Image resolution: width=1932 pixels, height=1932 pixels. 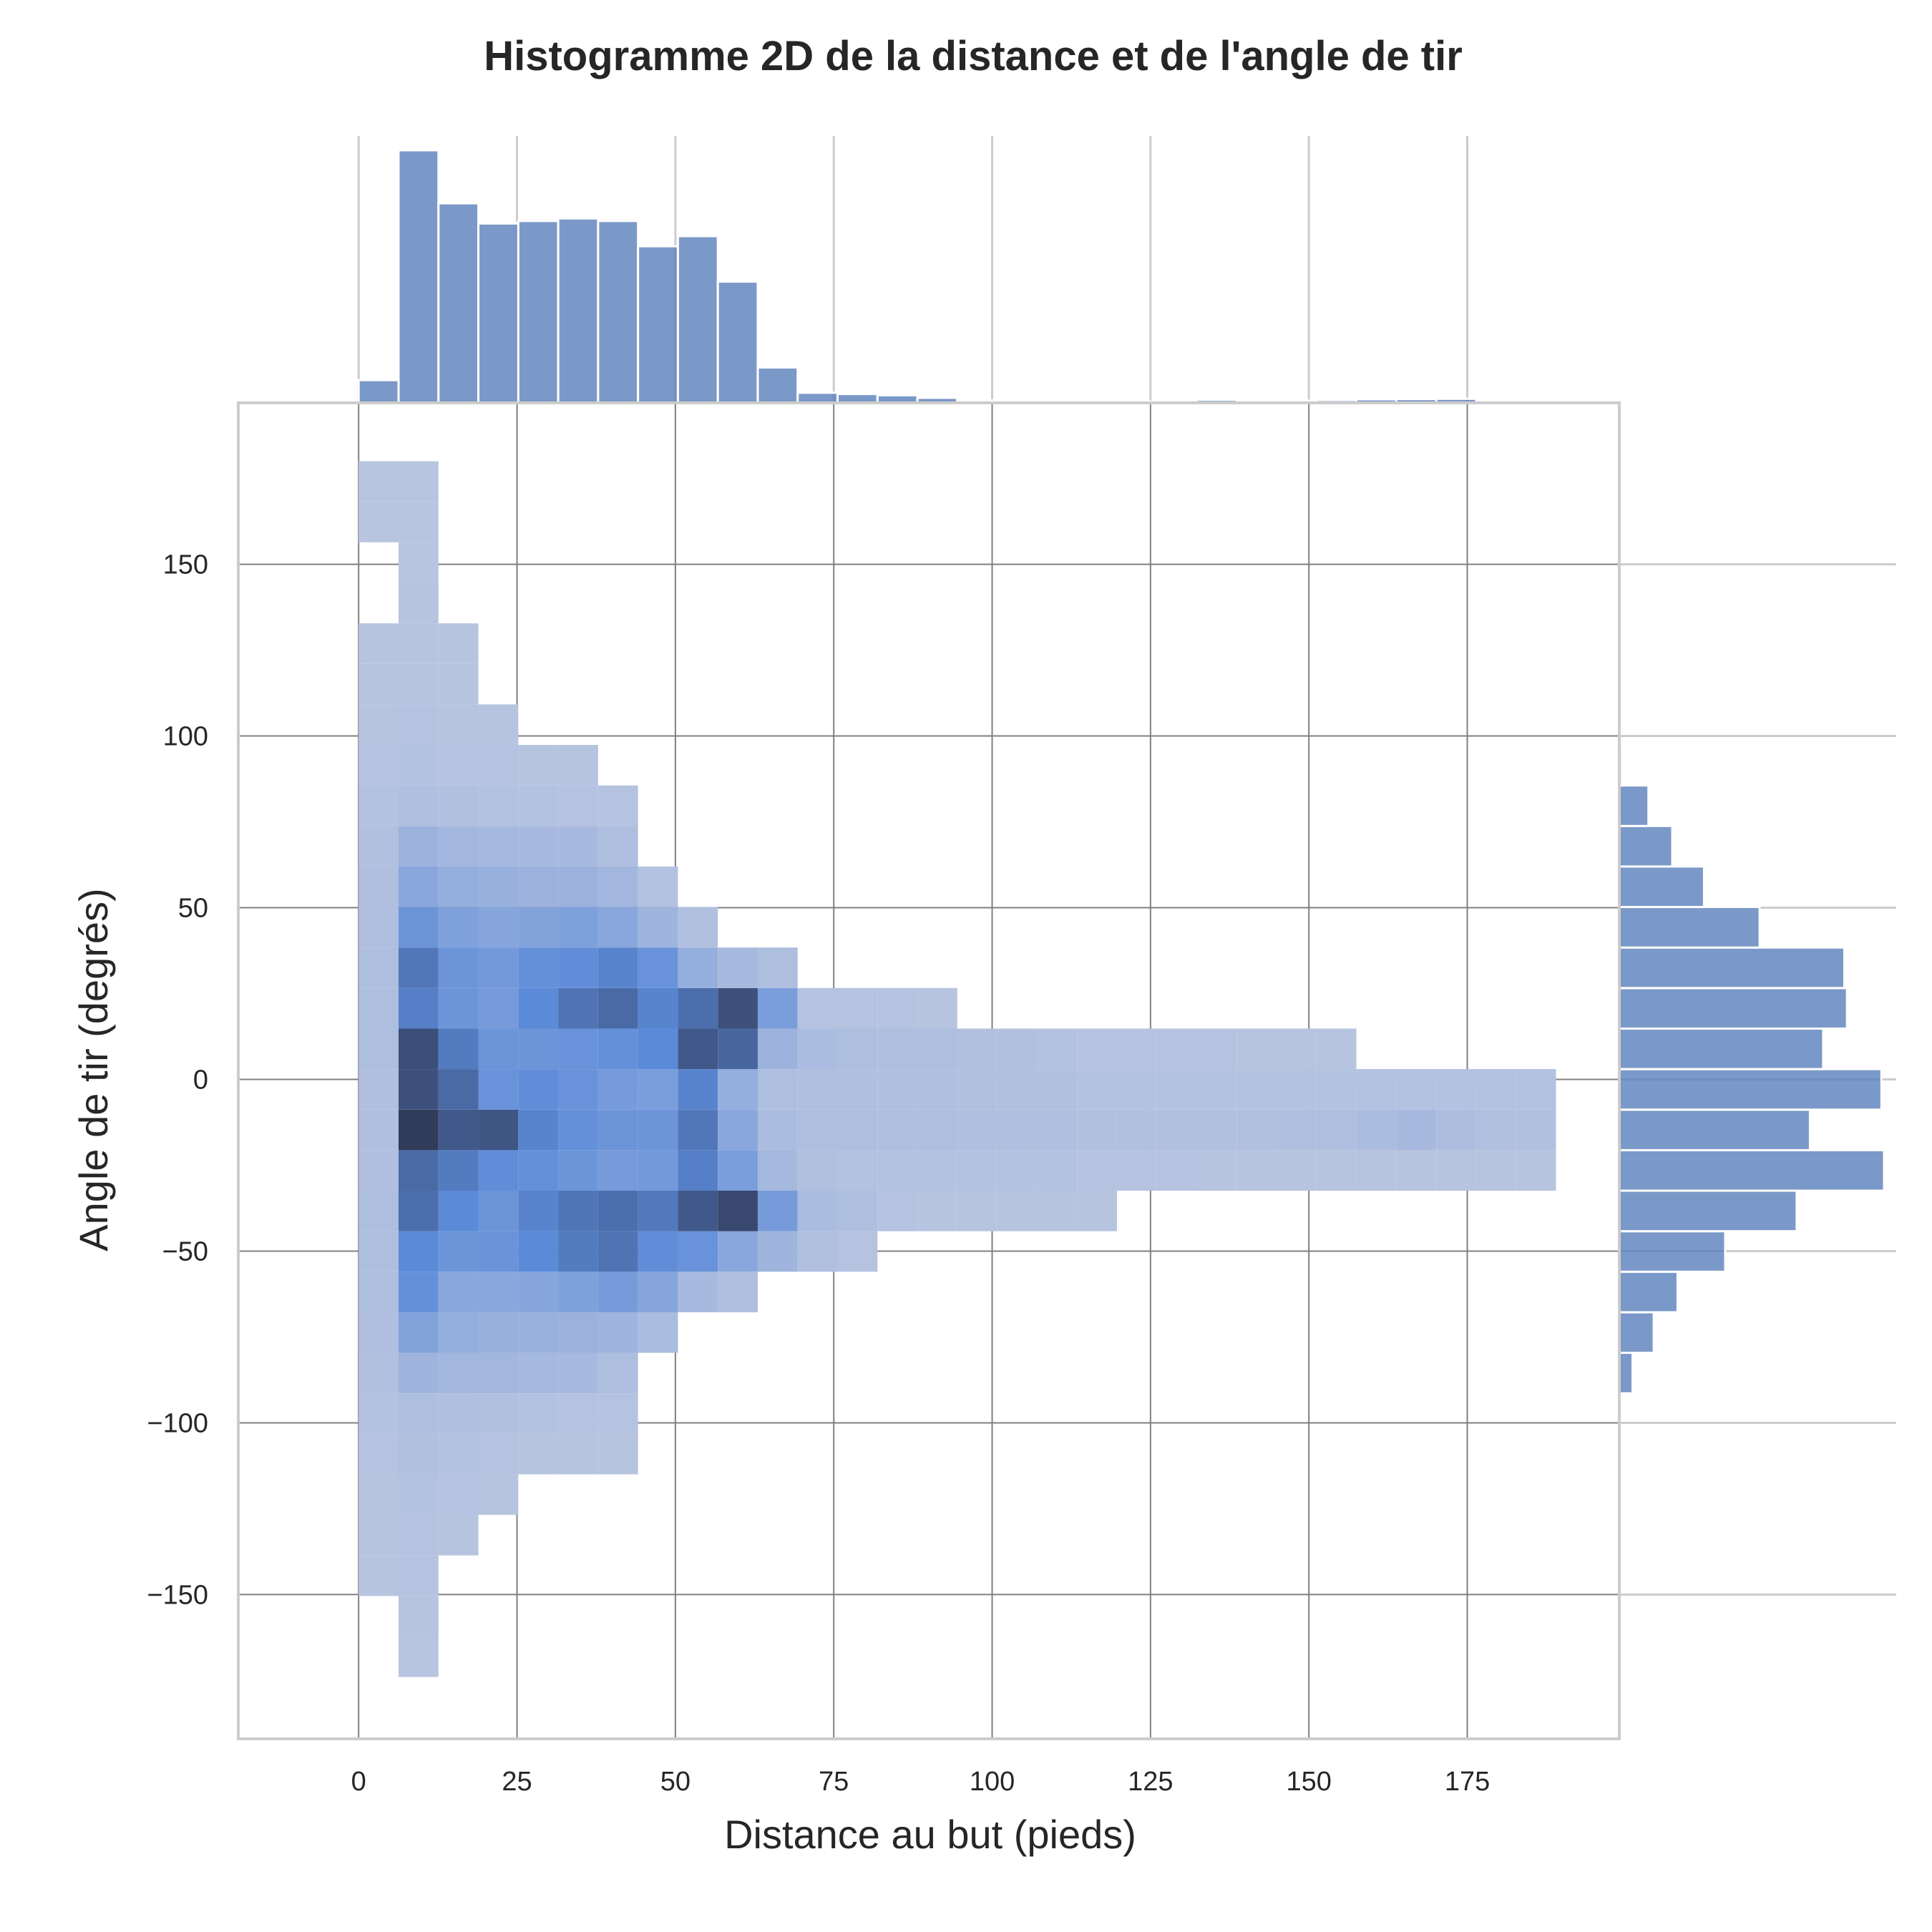 I want to click on x-tick-label: 125, so click(x=1150, y=1782).